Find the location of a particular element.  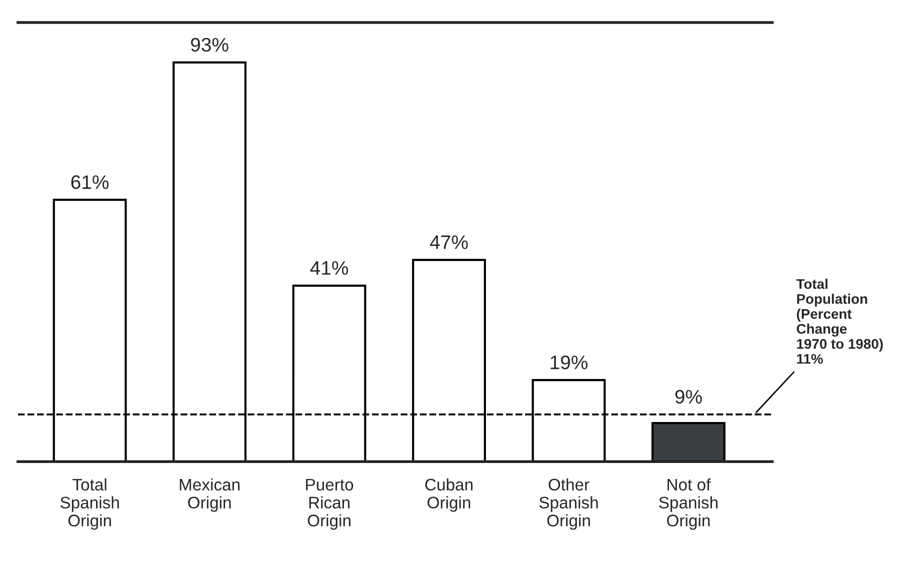

x-tick-label: Cuban Origin is located at coordinates (448, 495).